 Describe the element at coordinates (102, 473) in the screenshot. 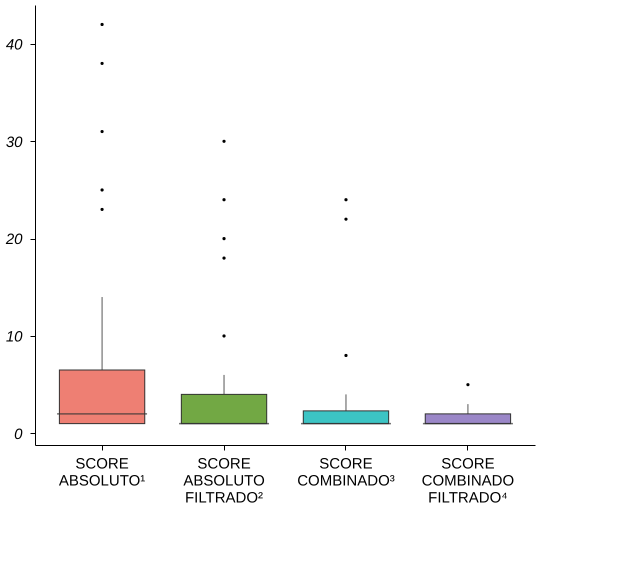

I see `x-tick-label: SCORE ABSOLUTO¹` at that location.